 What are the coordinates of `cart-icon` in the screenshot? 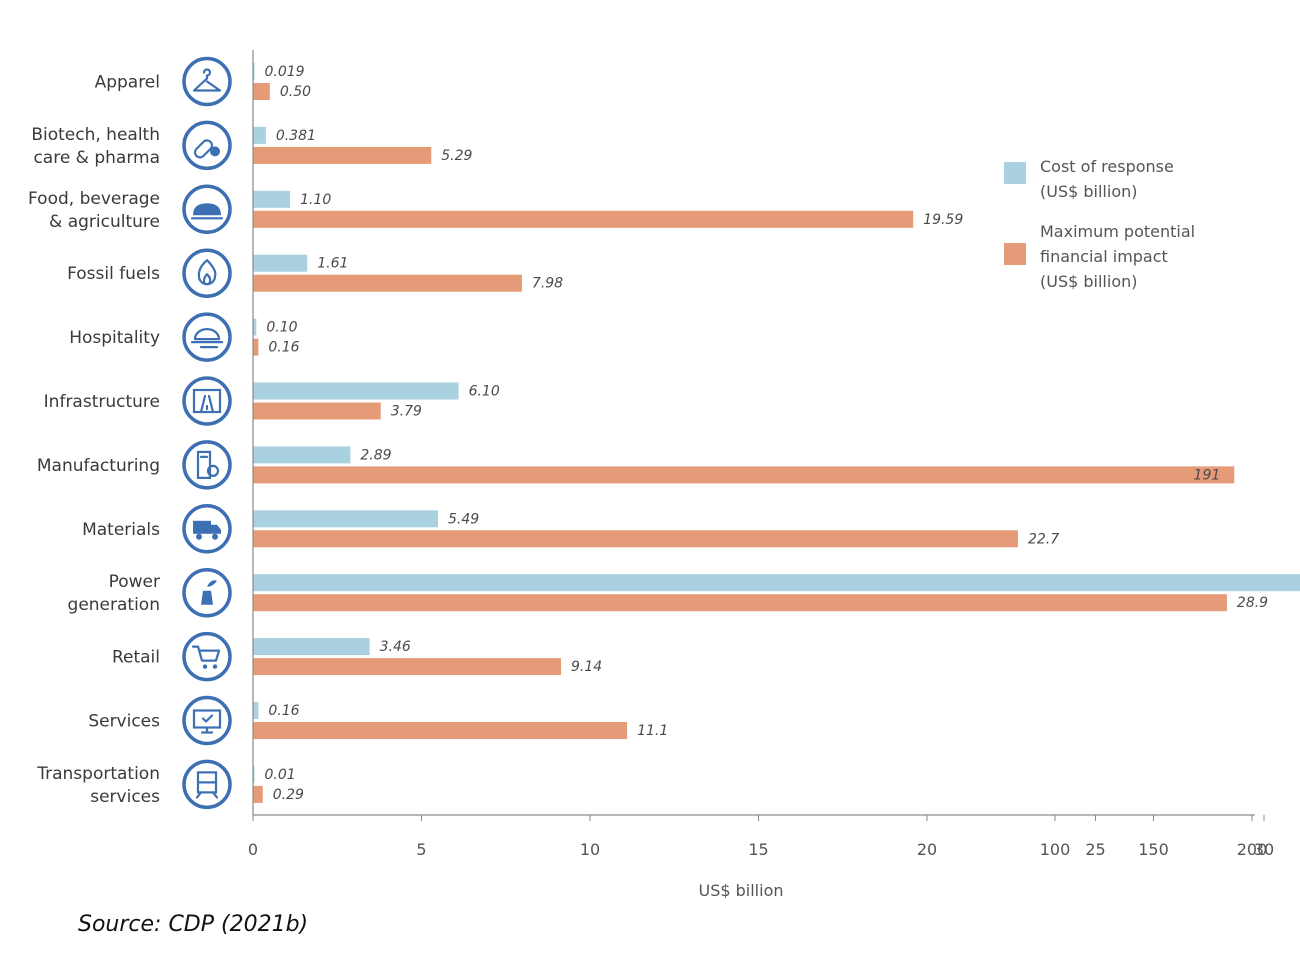 It's located at (207, 656).